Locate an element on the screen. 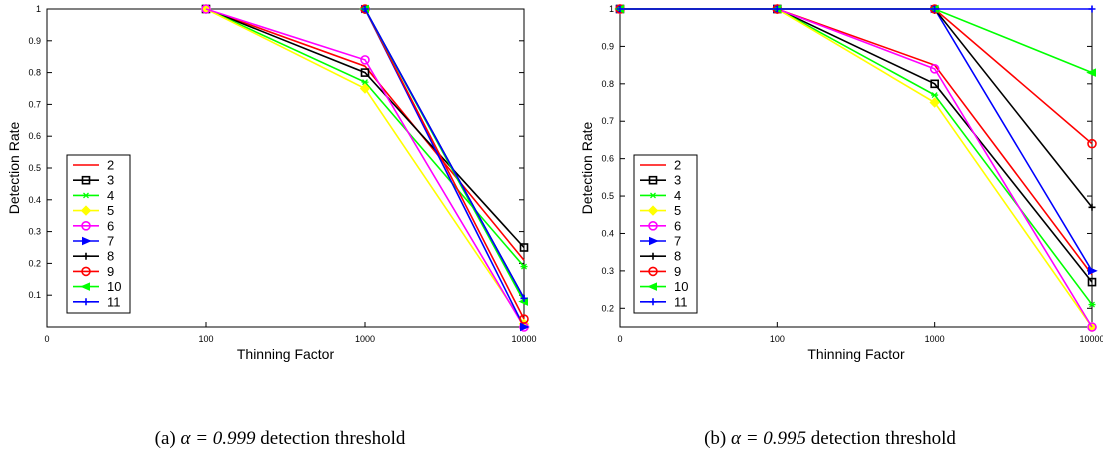 The height and width of the screenshot is (455, 1103). panel-a-legend-label-9: 9 is located at coordinates (110, 271).